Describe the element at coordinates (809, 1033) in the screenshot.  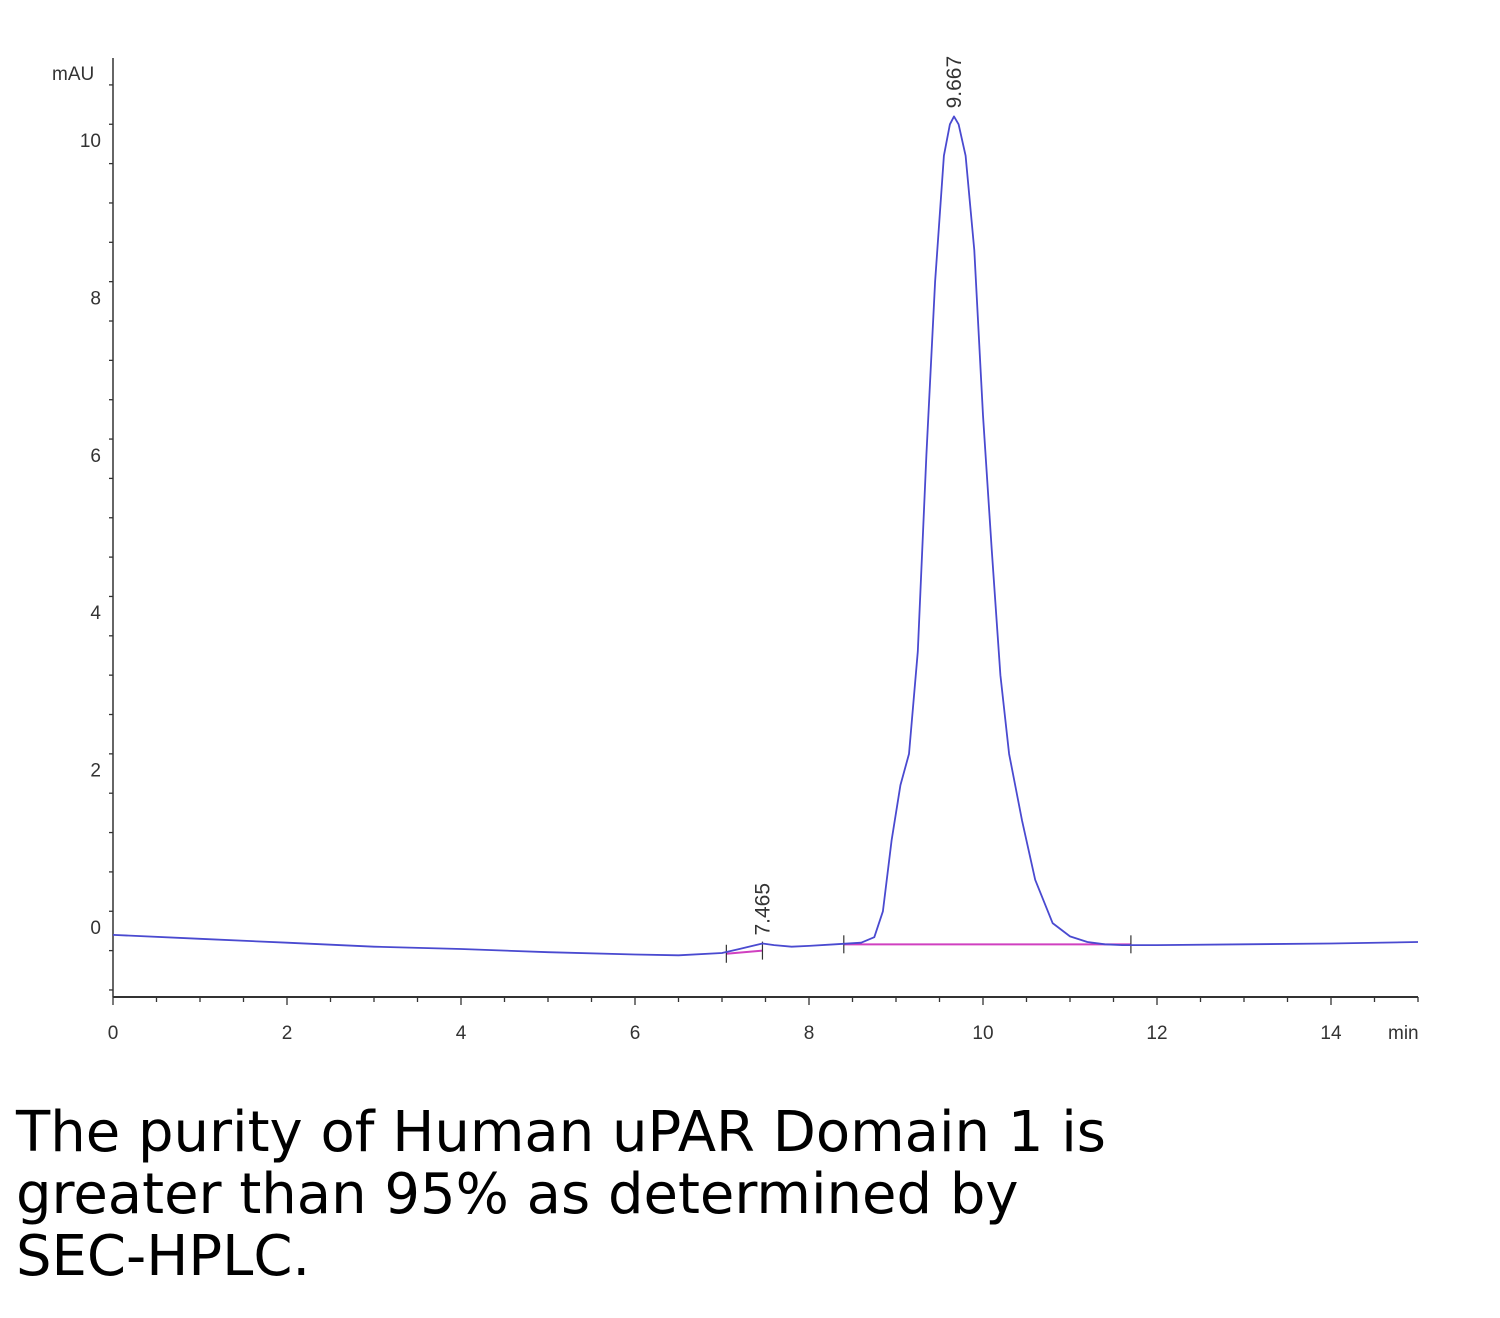
I see `x-tick-label: 8` at that location.